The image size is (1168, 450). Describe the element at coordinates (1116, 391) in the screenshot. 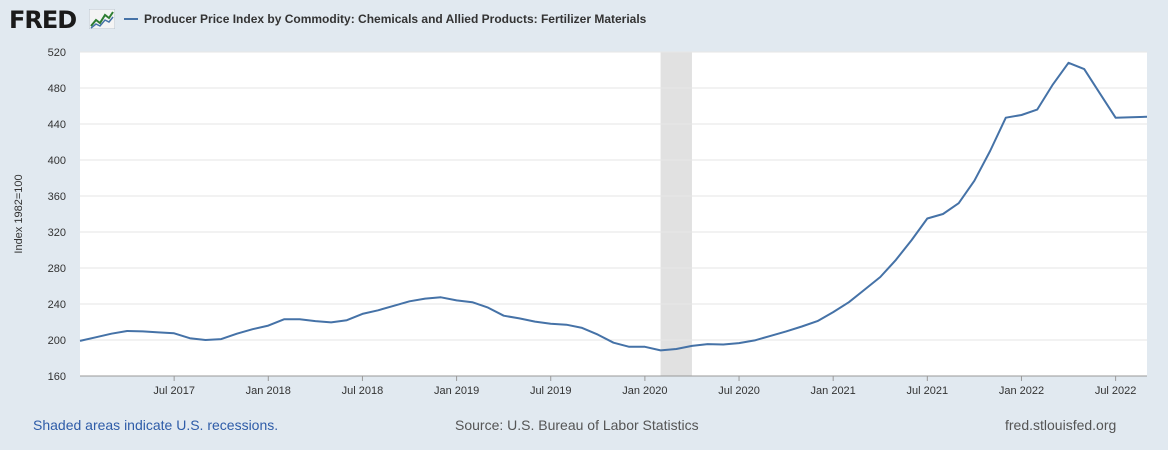

I see `x-tick-label: Jul 2022` at that location.